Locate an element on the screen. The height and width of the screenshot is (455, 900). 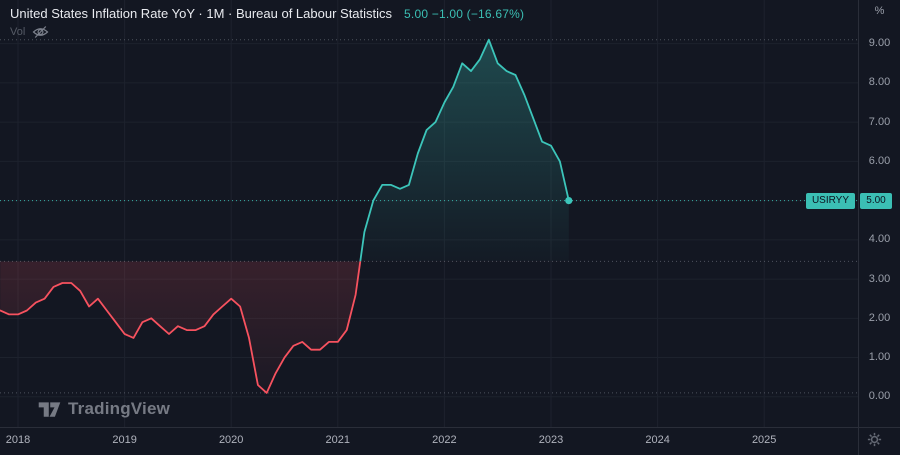
time-tick-label: 2019 is located at coordinates (124, 440).